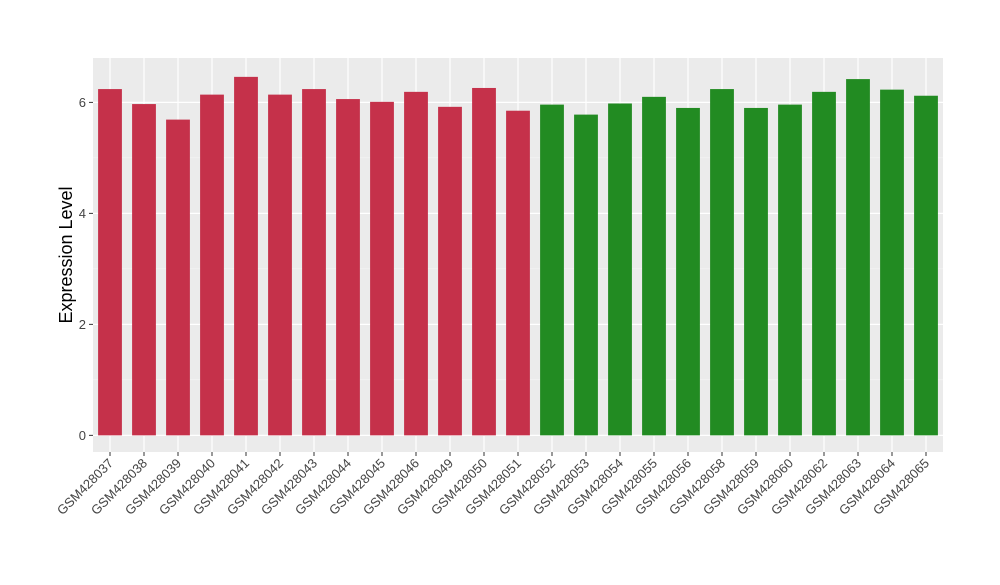 The image size is (1000, 585). I want to click on bar-GSM428053, so click(586, 275).